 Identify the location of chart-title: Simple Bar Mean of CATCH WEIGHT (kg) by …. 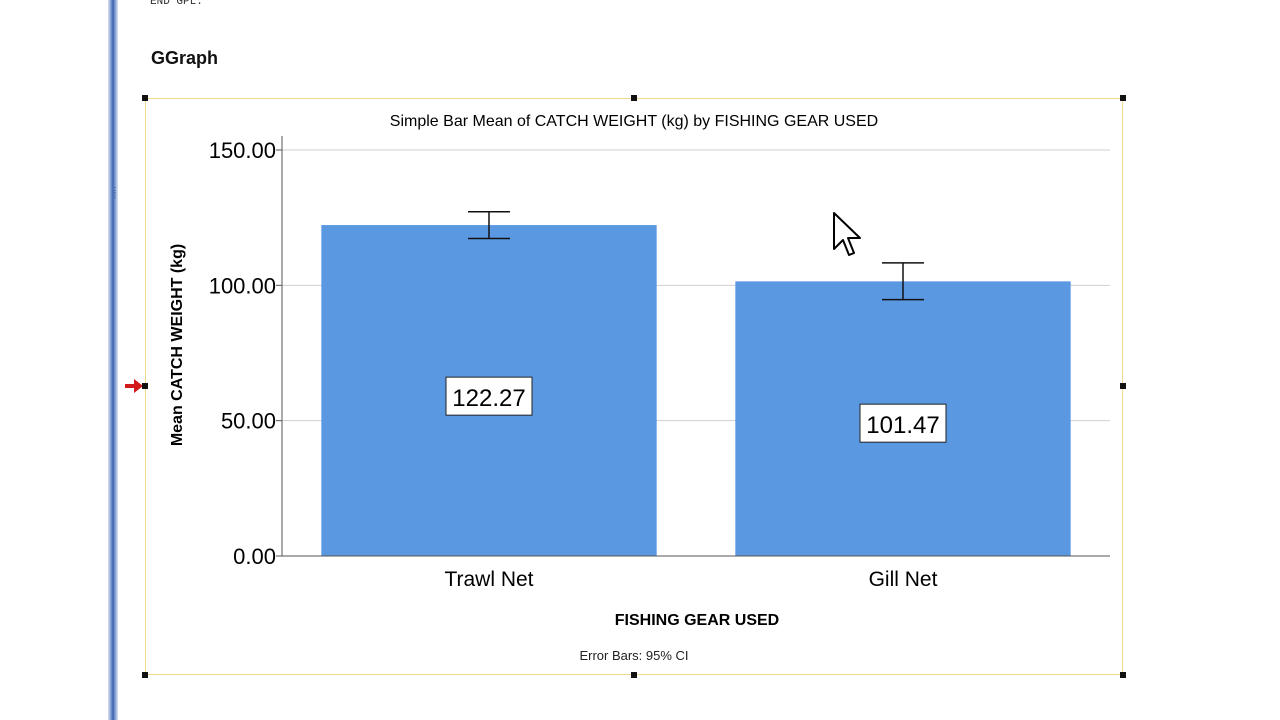
(634, 121).